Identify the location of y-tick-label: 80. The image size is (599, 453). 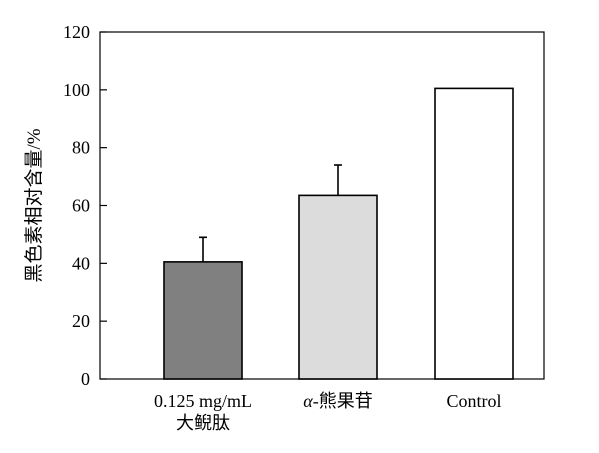
(81, 148).